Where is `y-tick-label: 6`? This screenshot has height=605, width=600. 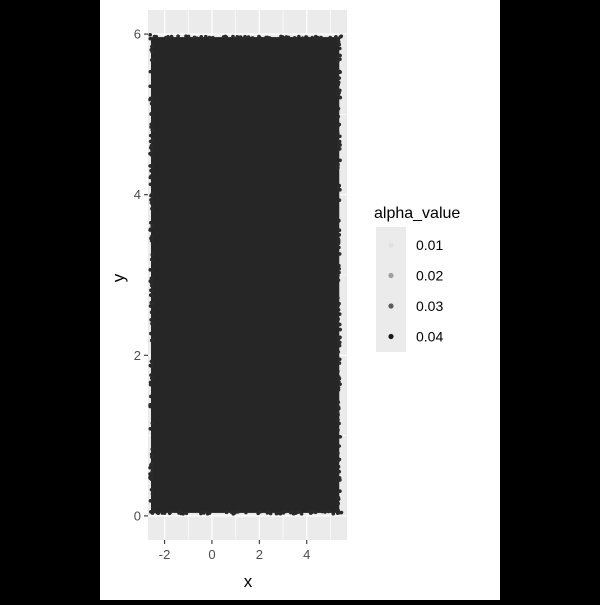
y-tick-label: 6 is located at coordinates (137, 34).